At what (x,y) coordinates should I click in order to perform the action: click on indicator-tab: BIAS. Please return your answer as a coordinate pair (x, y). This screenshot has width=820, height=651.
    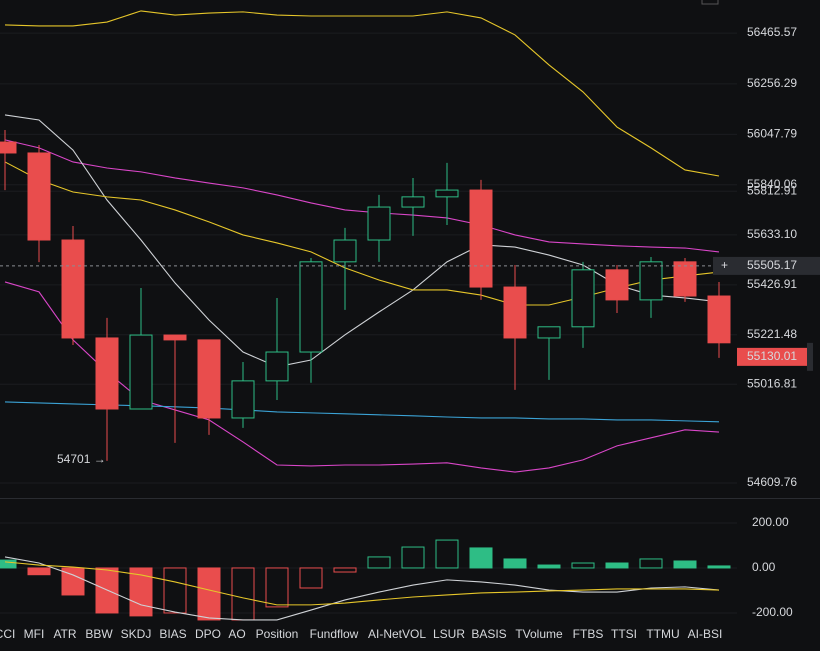
    Looking at the image, I should click on (172, 634).